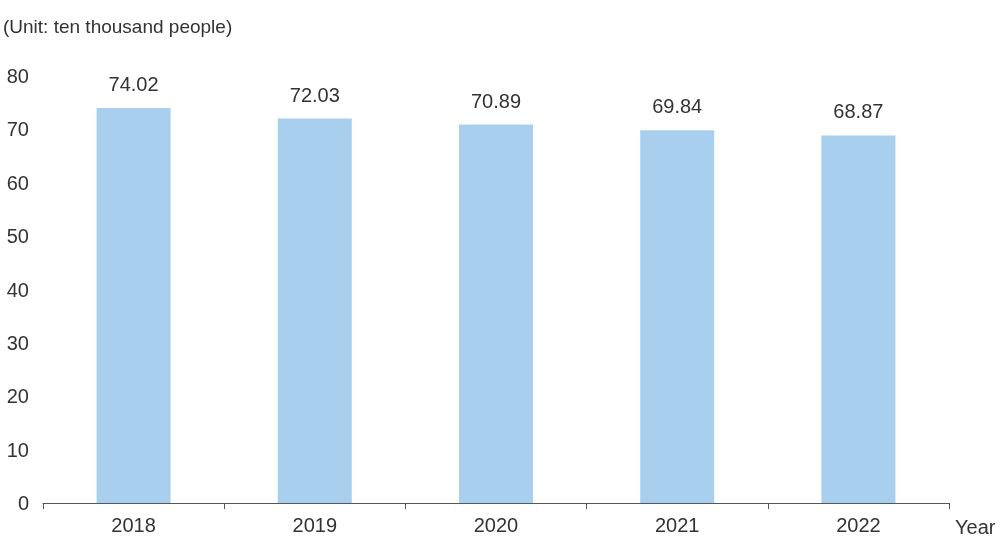 This screenshot has height=559, width=1004. I want to click on y-tick-label: 50, so click(17, 236).